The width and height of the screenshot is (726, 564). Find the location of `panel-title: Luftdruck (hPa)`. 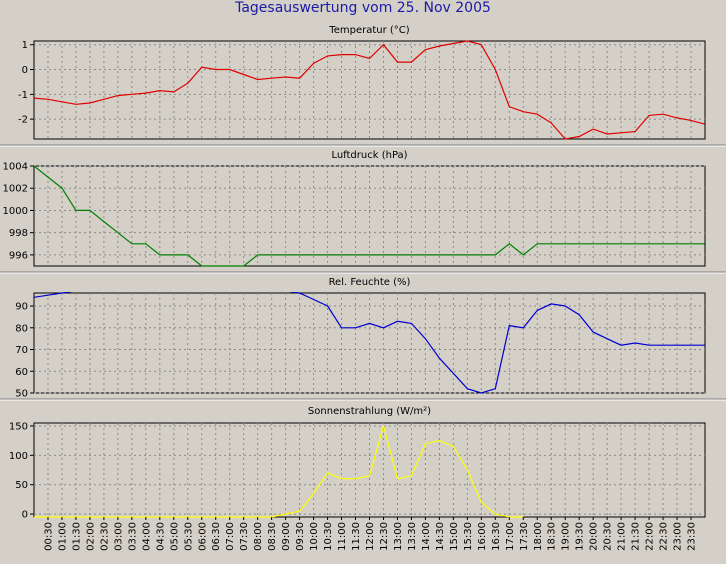

panel-title: Luftdruck (hPa) is located at coordinates (369, 155).